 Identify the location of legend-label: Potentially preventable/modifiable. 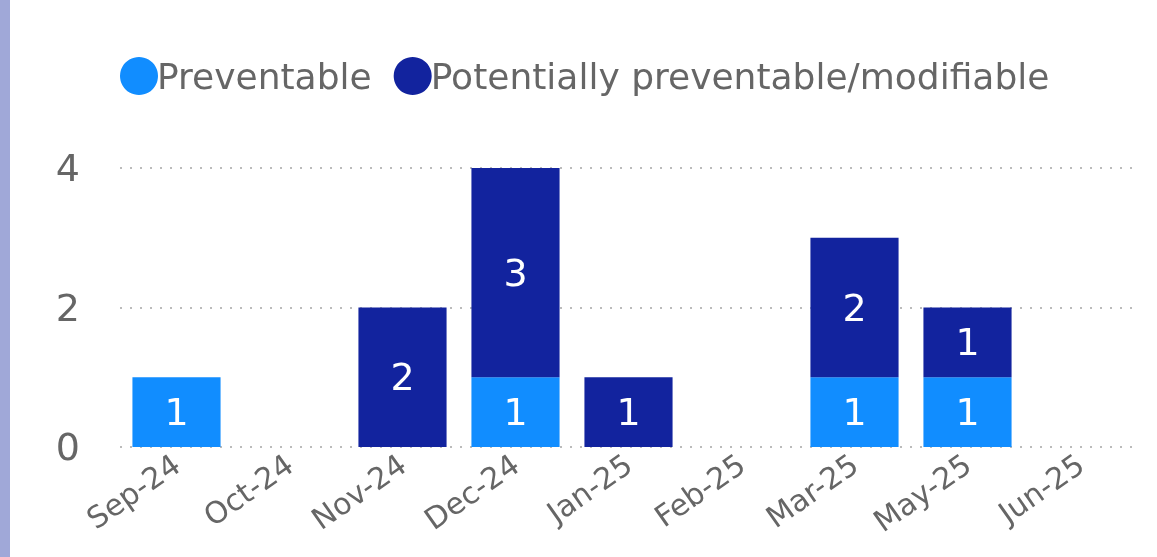
(740, 76).